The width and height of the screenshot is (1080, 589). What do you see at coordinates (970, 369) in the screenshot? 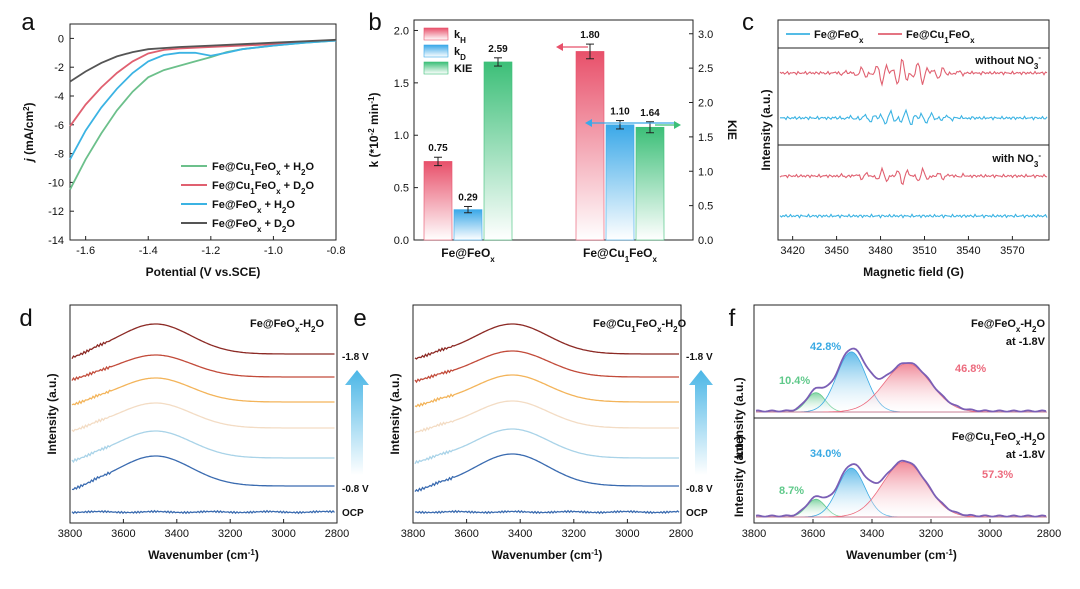
I see `percent-label: 46.8%` at bounding box center [970, 369].